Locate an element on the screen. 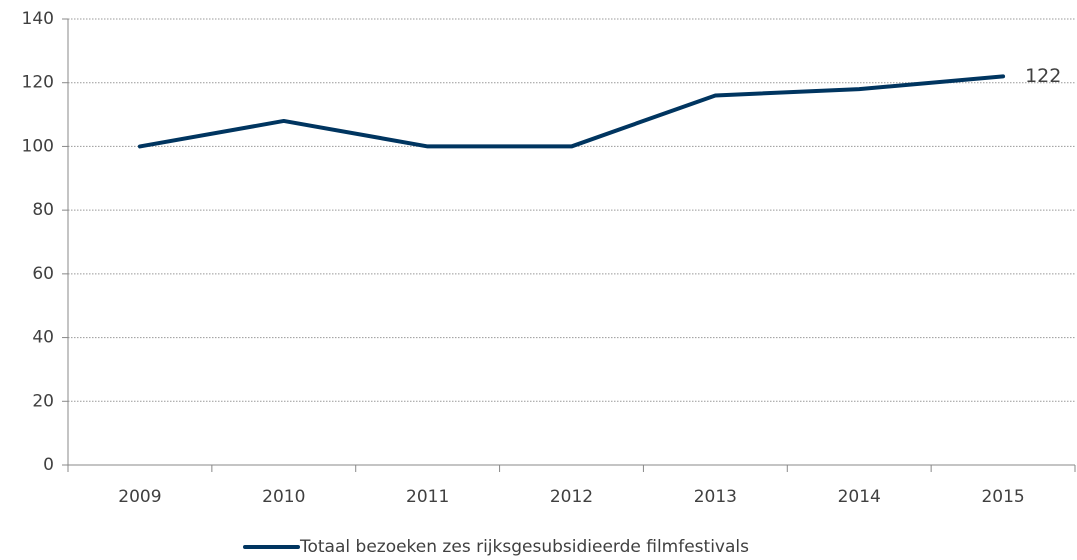 This screenshot has width=1077, height=560. x-tick-label: 2009 is located at coordinates (139, 497).